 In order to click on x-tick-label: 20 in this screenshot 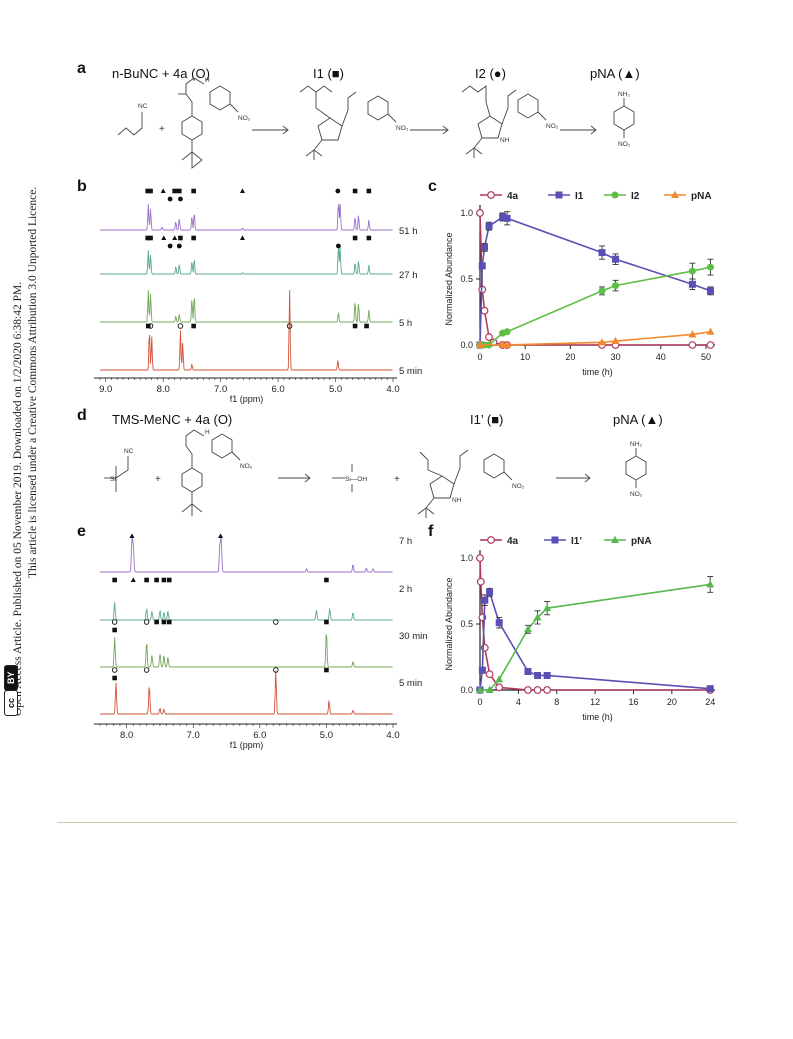, I will do `click(570, 357)`.